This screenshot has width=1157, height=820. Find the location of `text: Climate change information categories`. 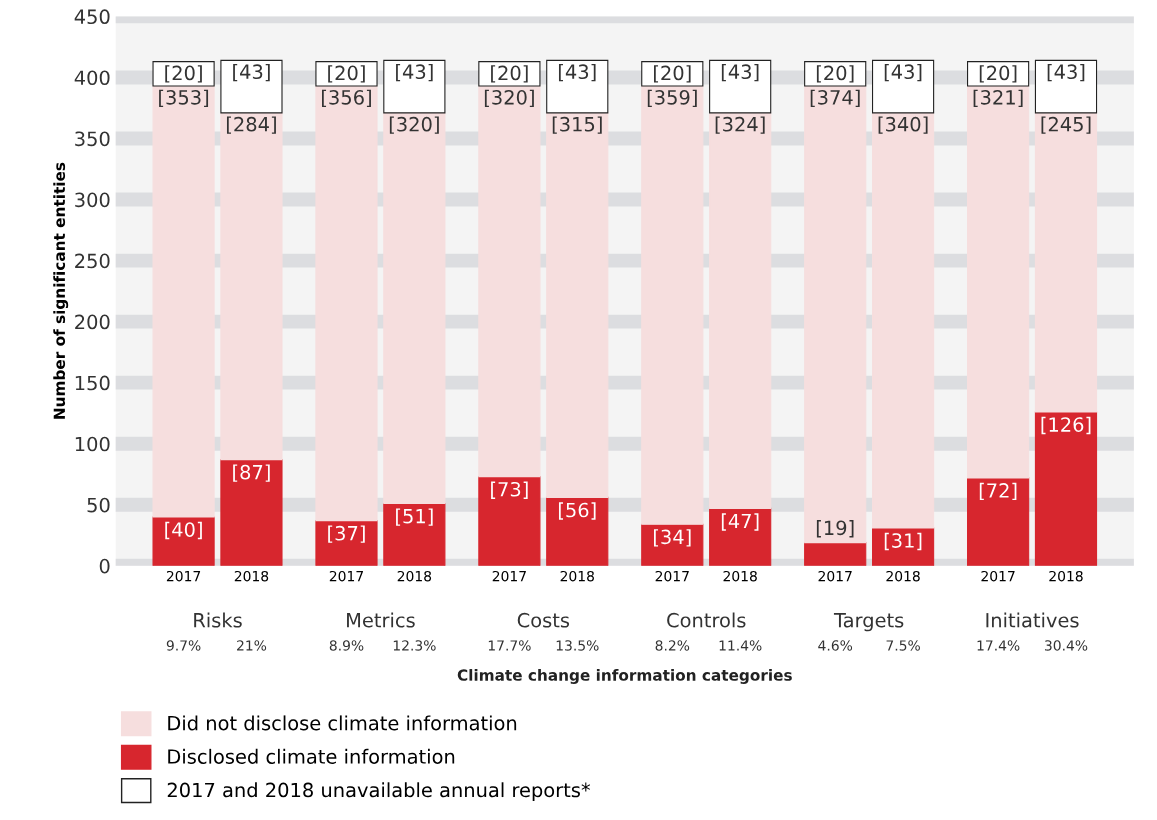

text: Climate change information categories is located at coordinates (624, 676).